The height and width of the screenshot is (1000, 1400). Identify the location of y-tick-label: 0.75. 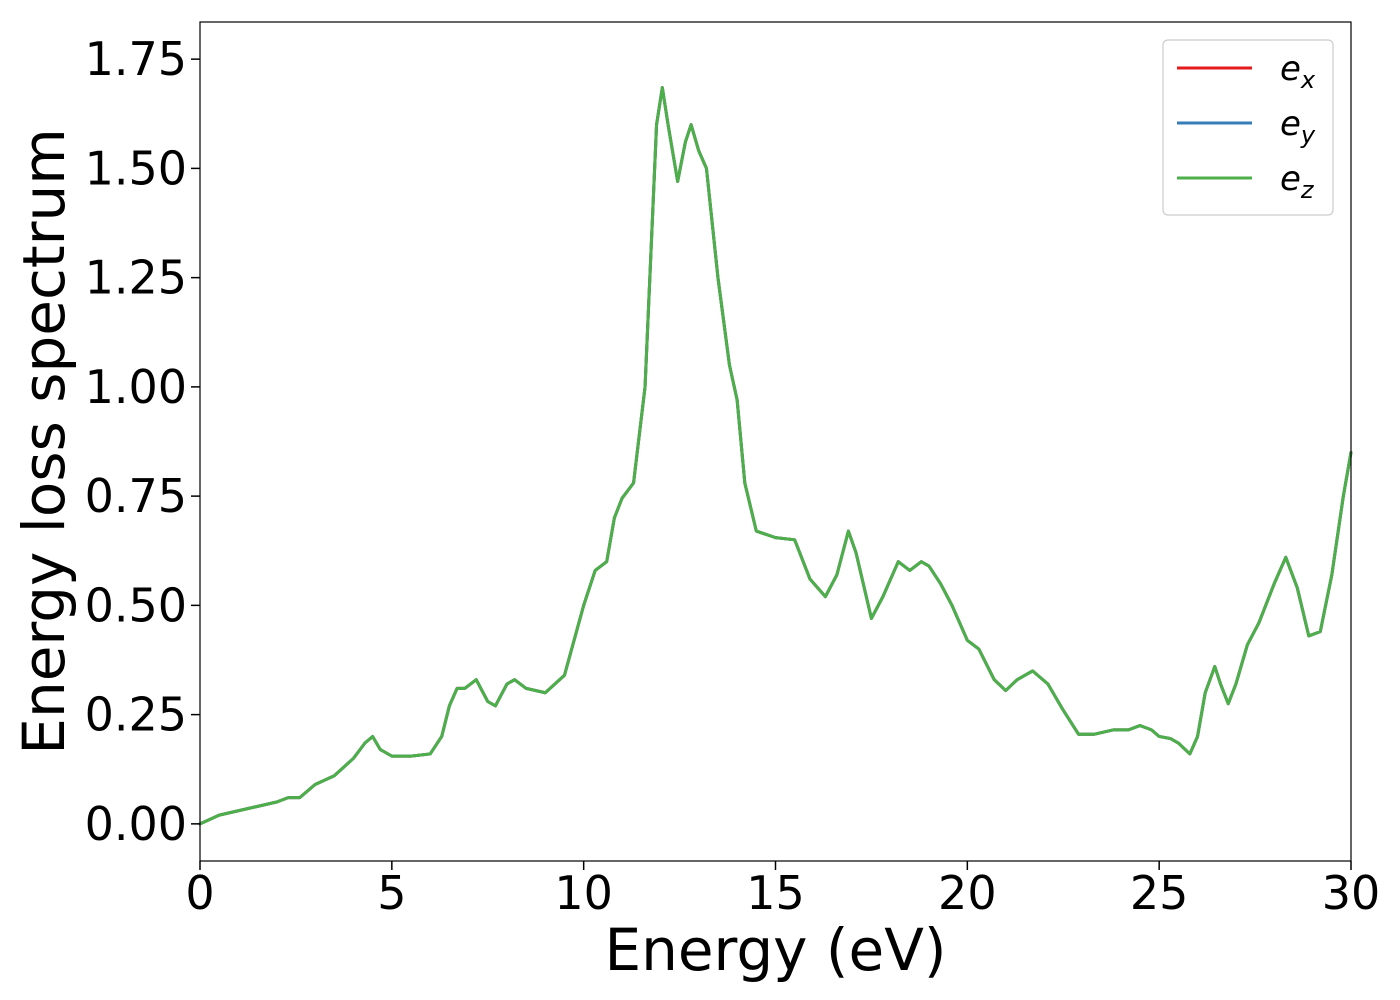
(136, 496).